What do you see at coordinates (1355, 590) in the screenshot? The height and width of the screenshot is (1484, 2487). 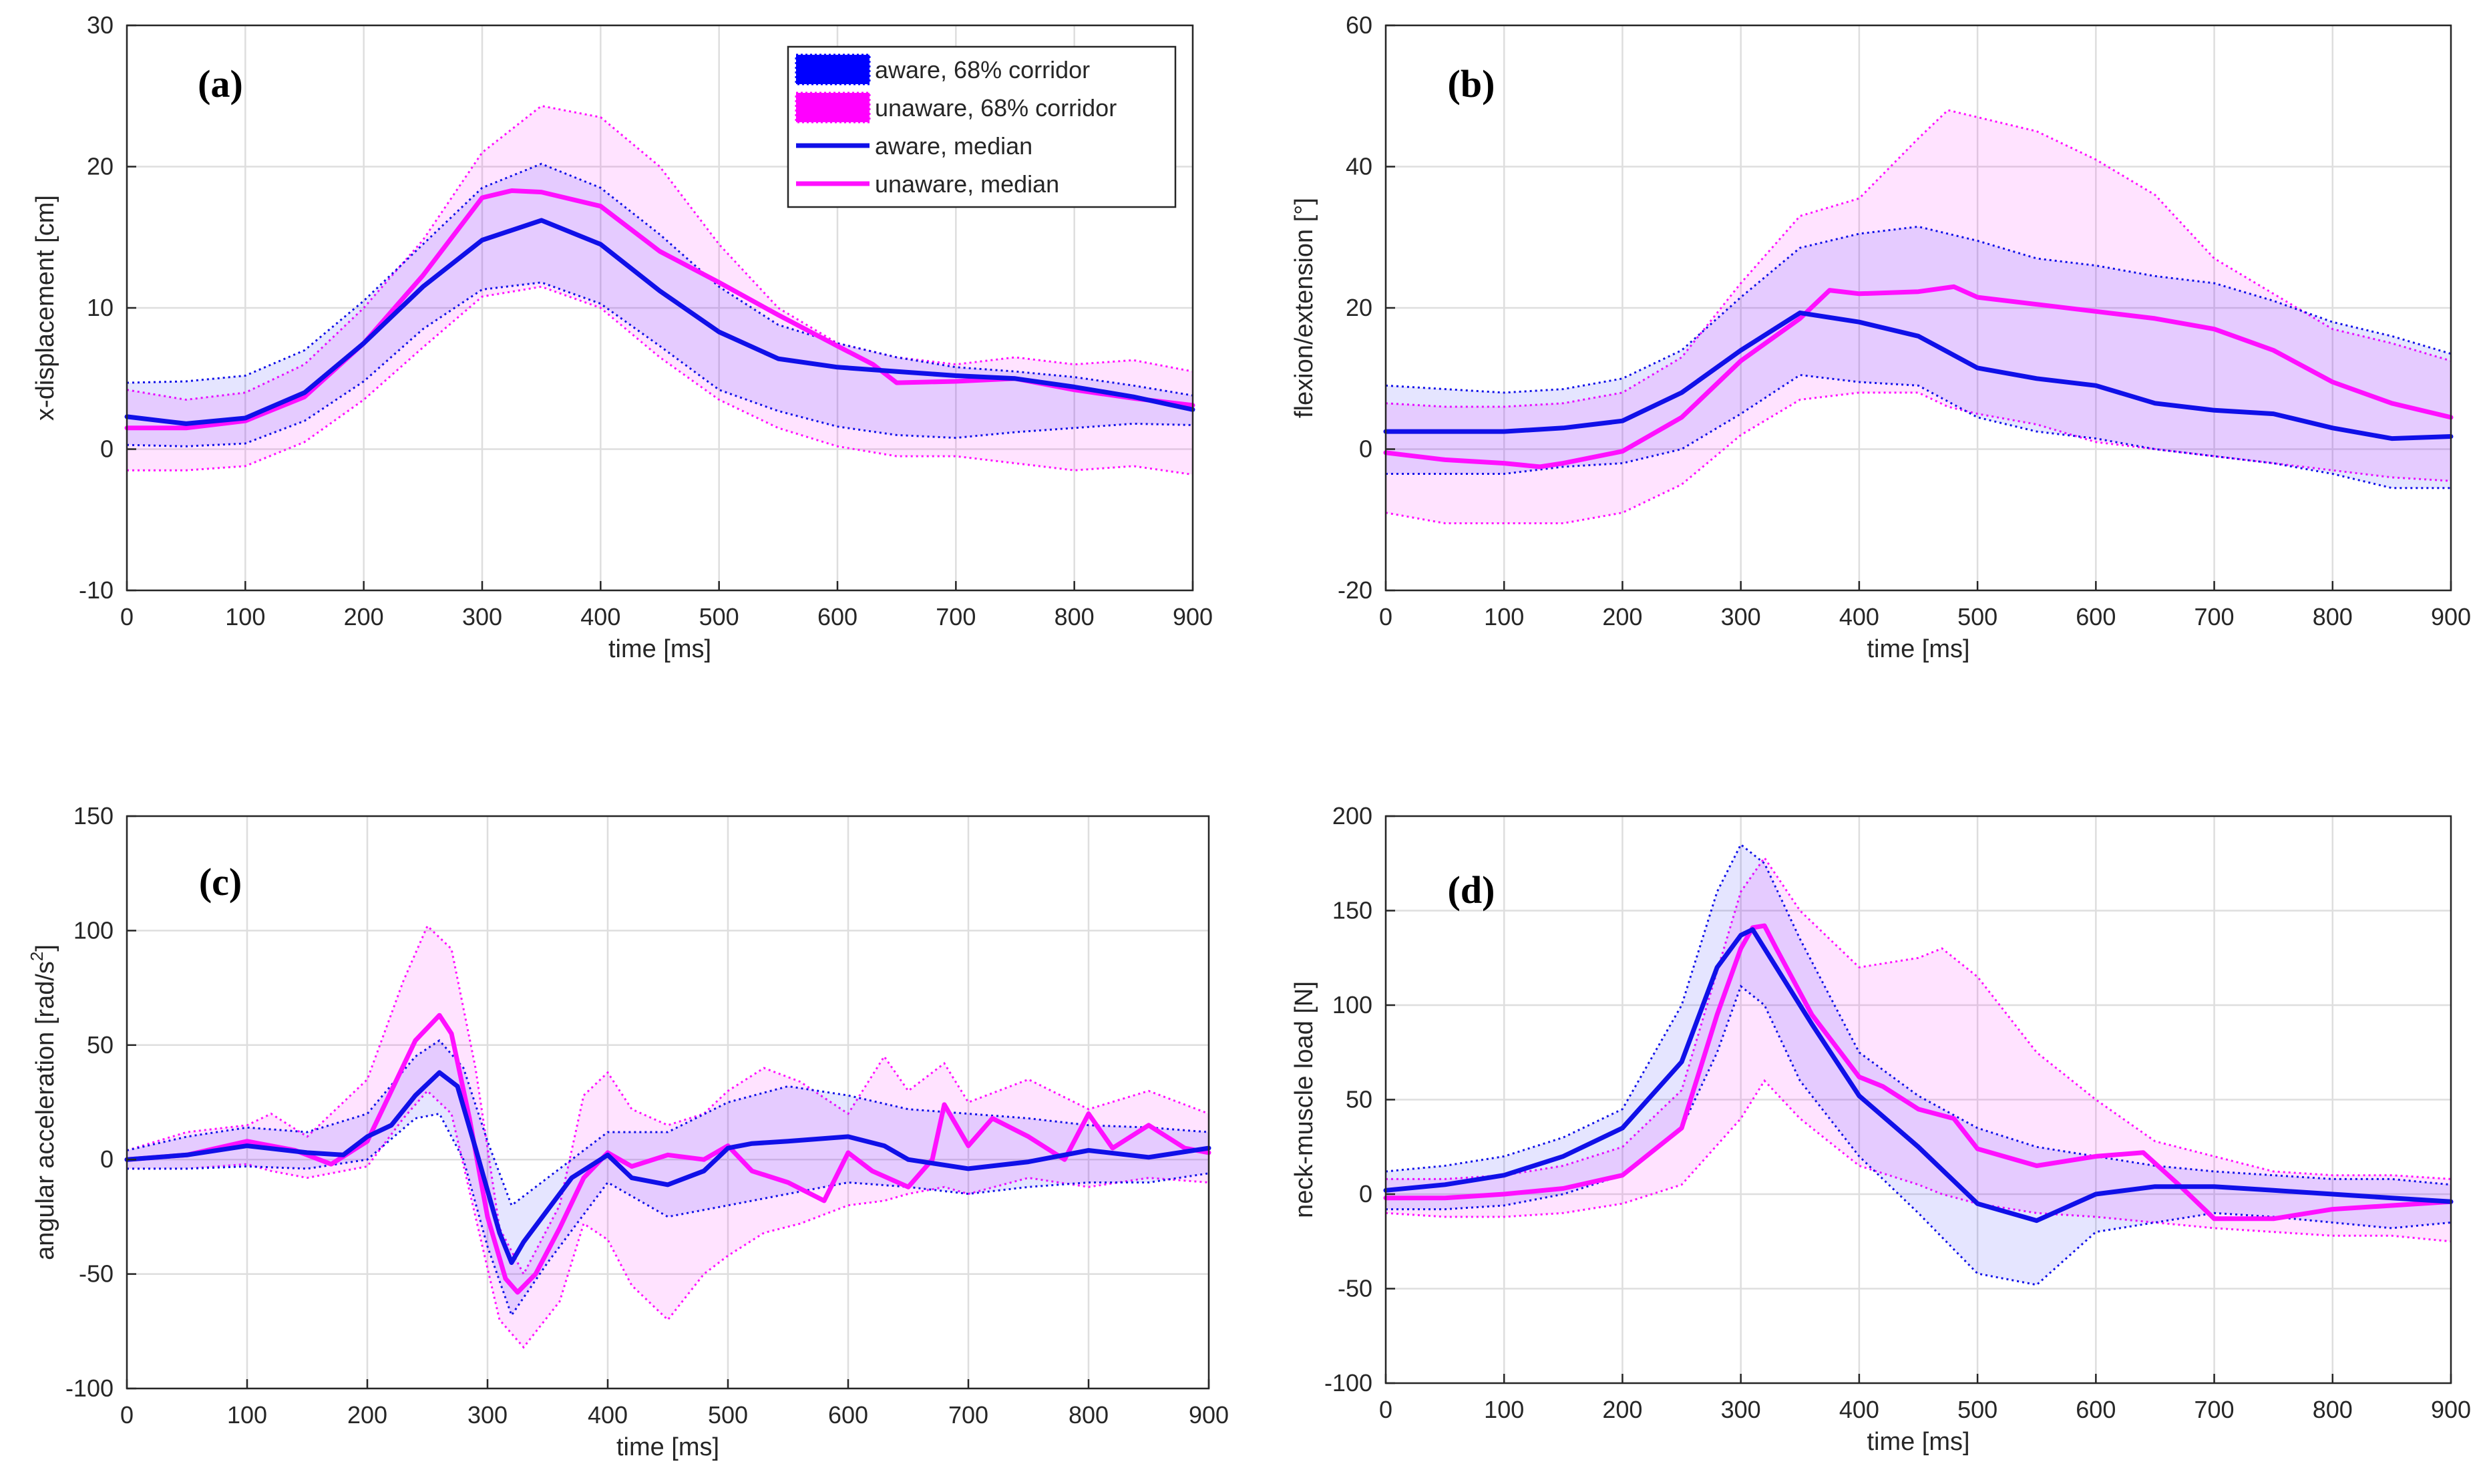 I see `y-tick-label: -20` at bounding box center [1355, 590].